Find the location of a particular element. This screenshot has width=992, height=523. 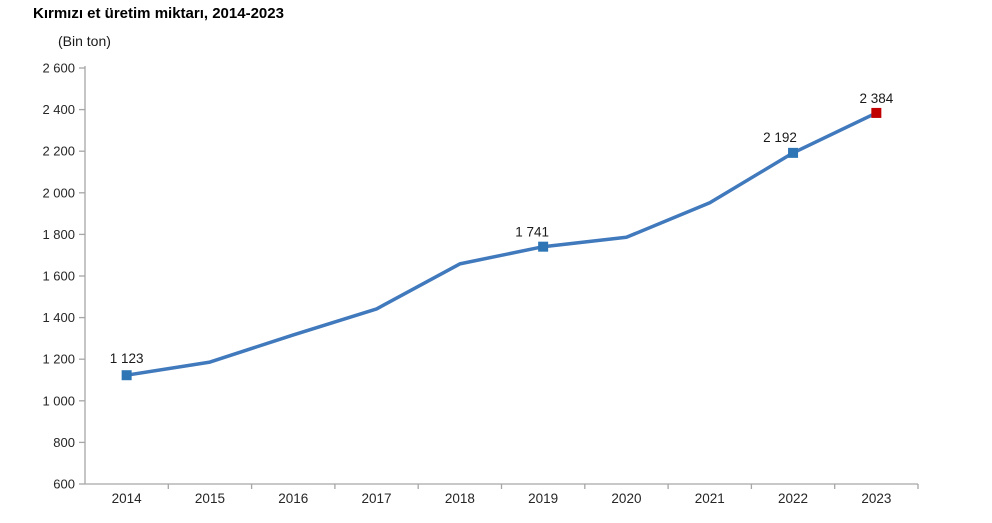

y-axis-tick-label: 1 600 is located at coordinates (58, 276).